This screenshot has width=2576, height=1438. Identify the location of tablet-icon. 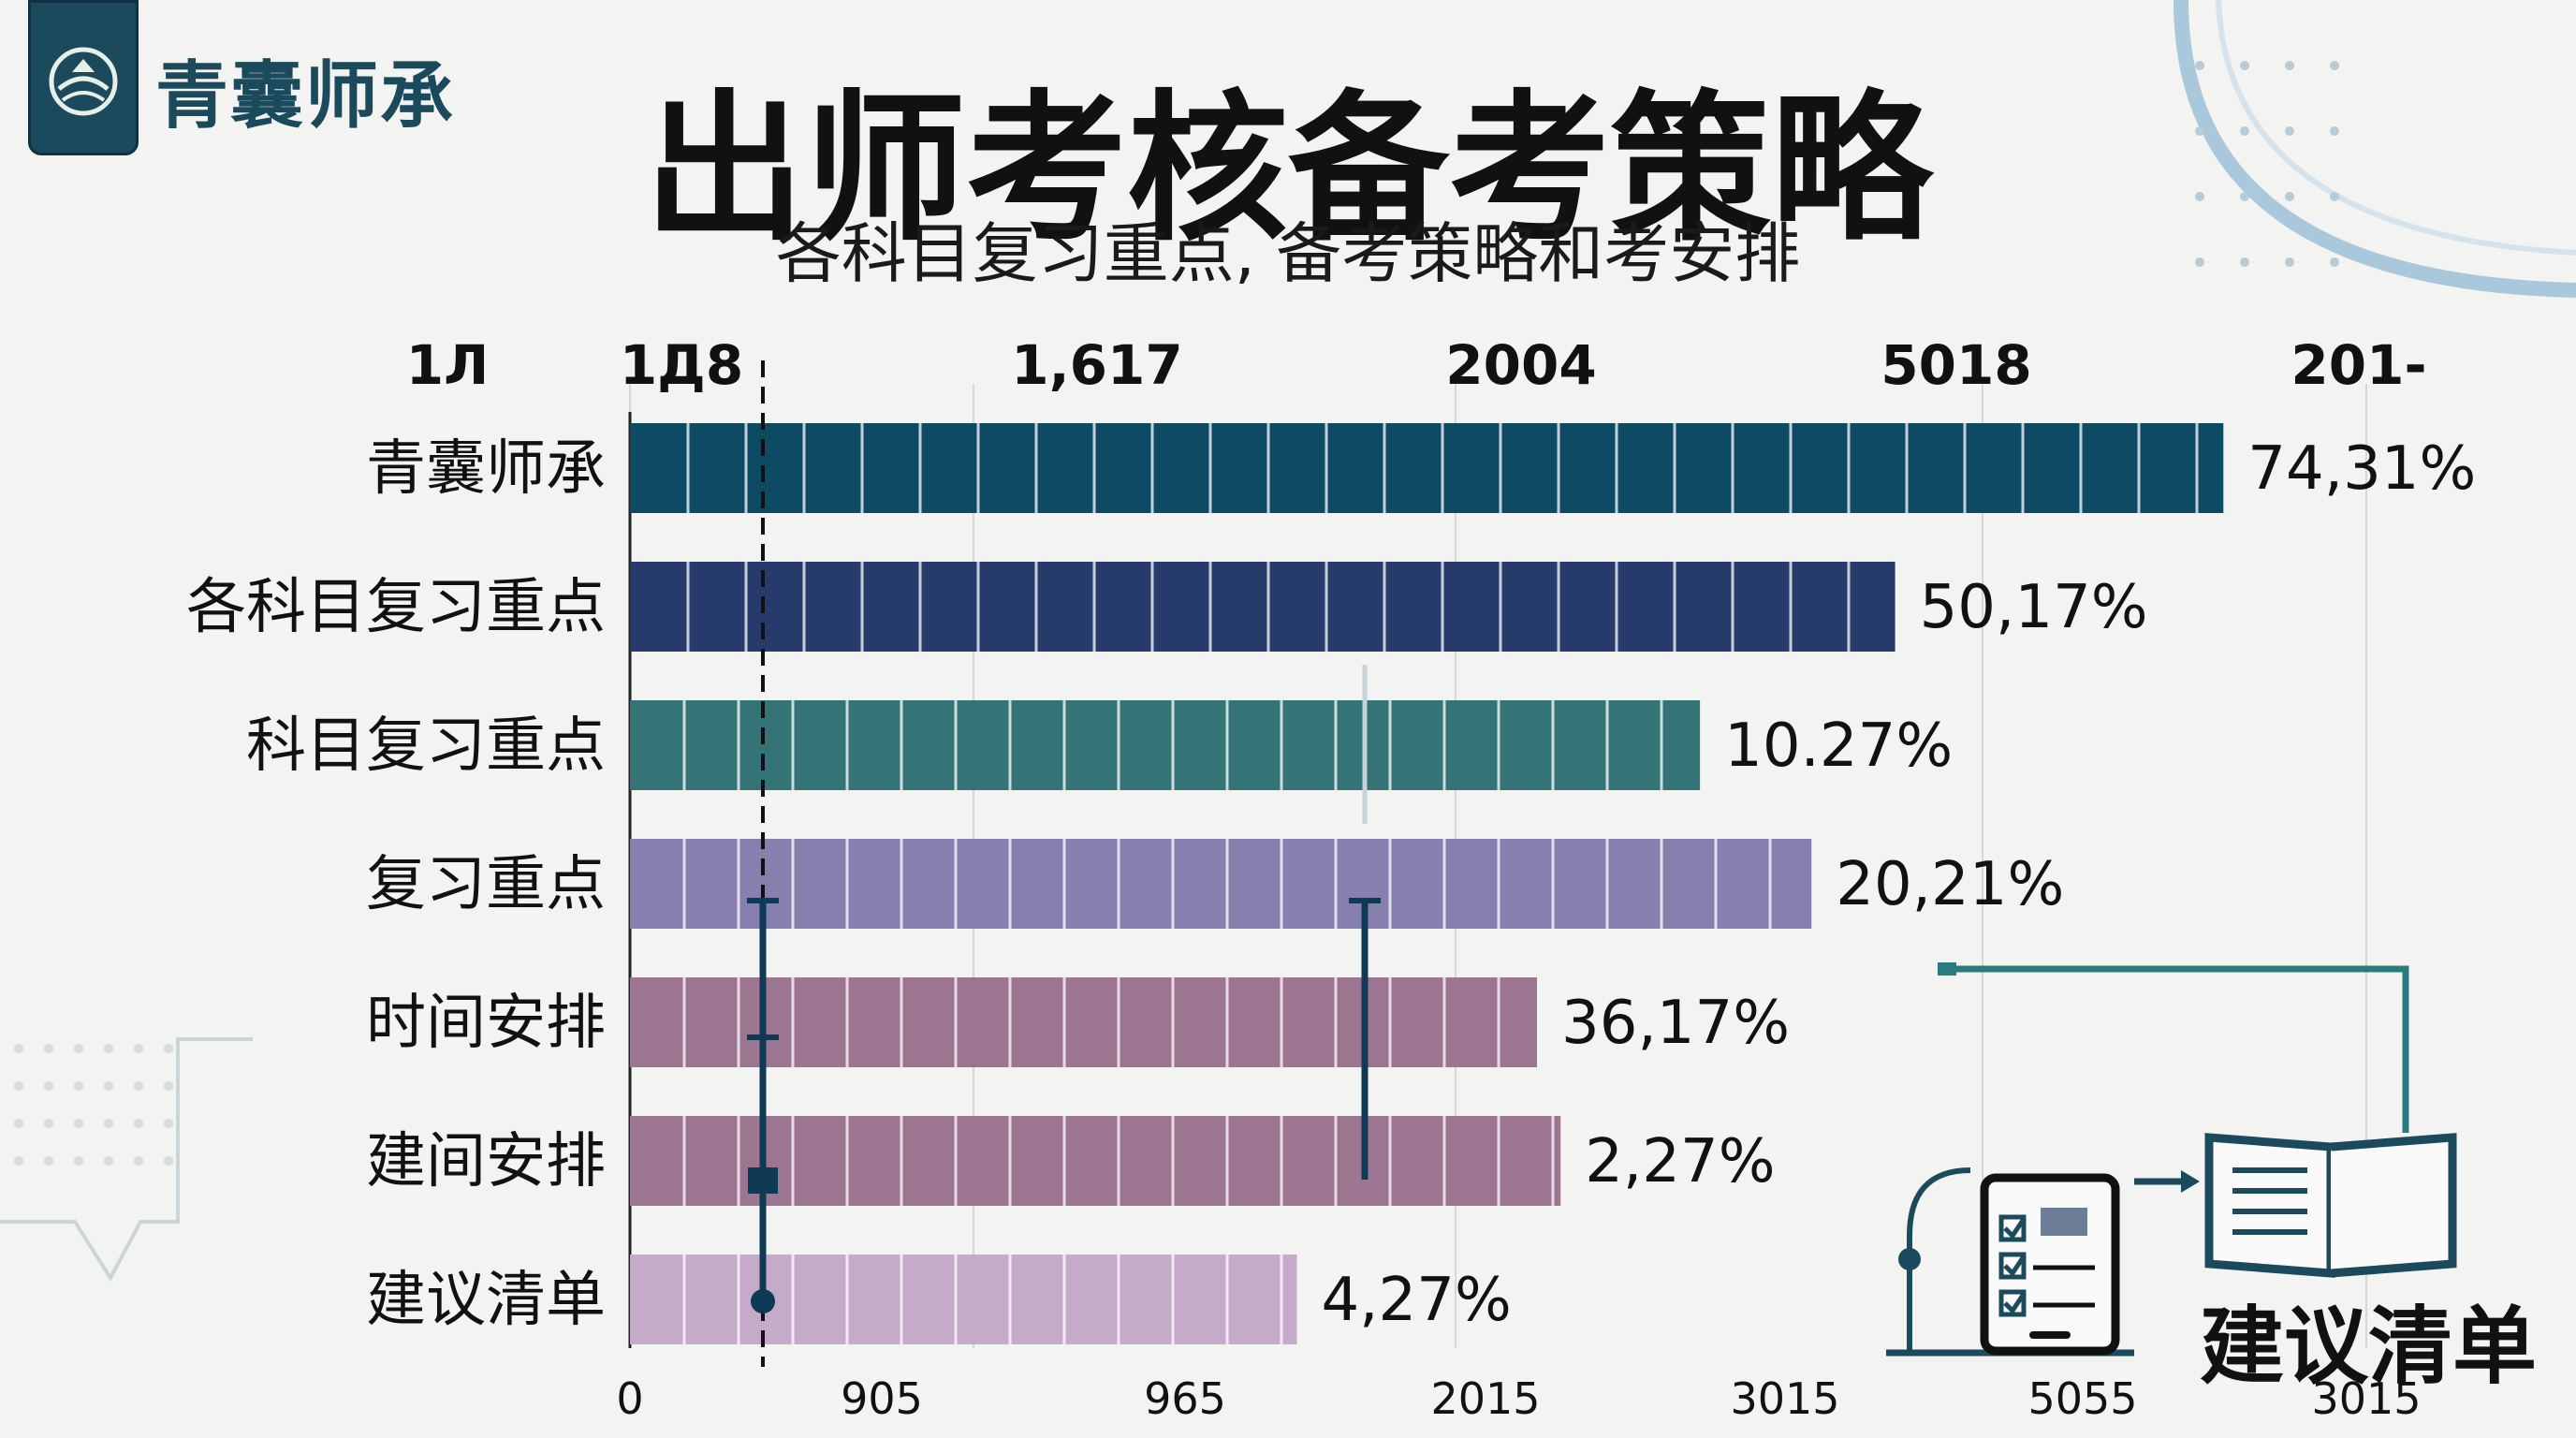
(2050, 1264).